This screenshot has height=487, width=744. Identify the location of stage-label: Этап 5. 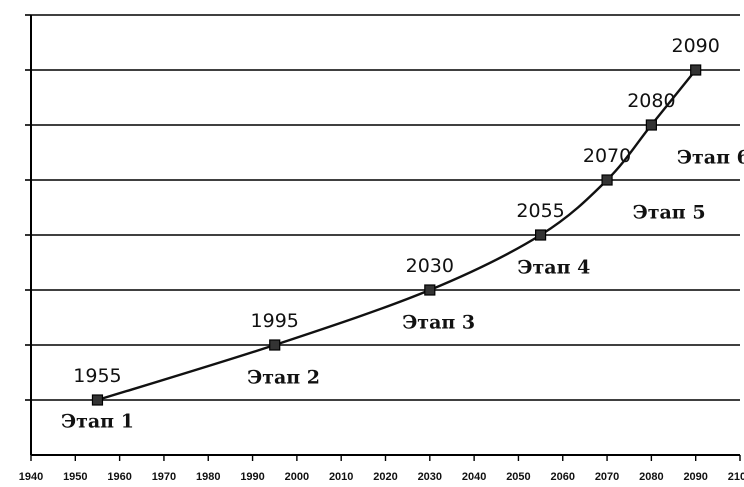
(669, 213).